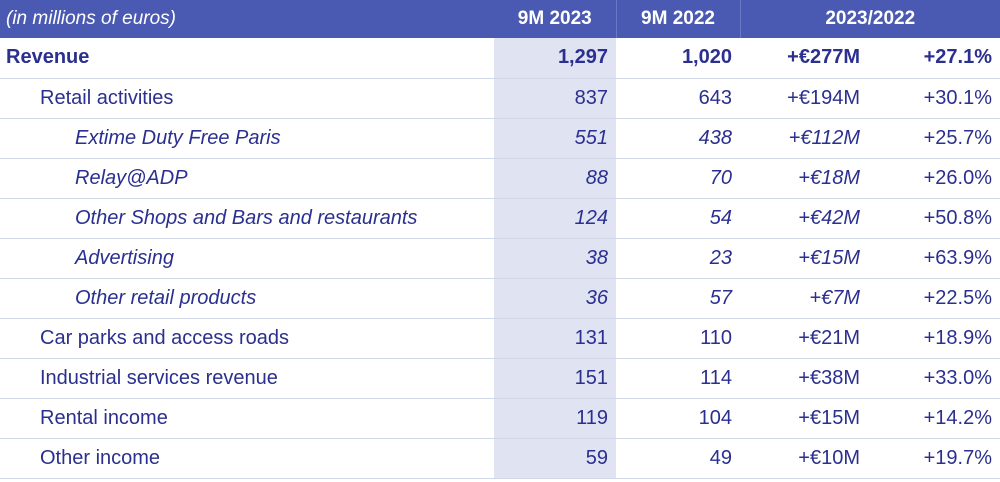 This screenshot has height=482, width=1000. Describe the element at coordinates (824, 137) in the screenshot. I see `value-diff: +€112M` at that location.